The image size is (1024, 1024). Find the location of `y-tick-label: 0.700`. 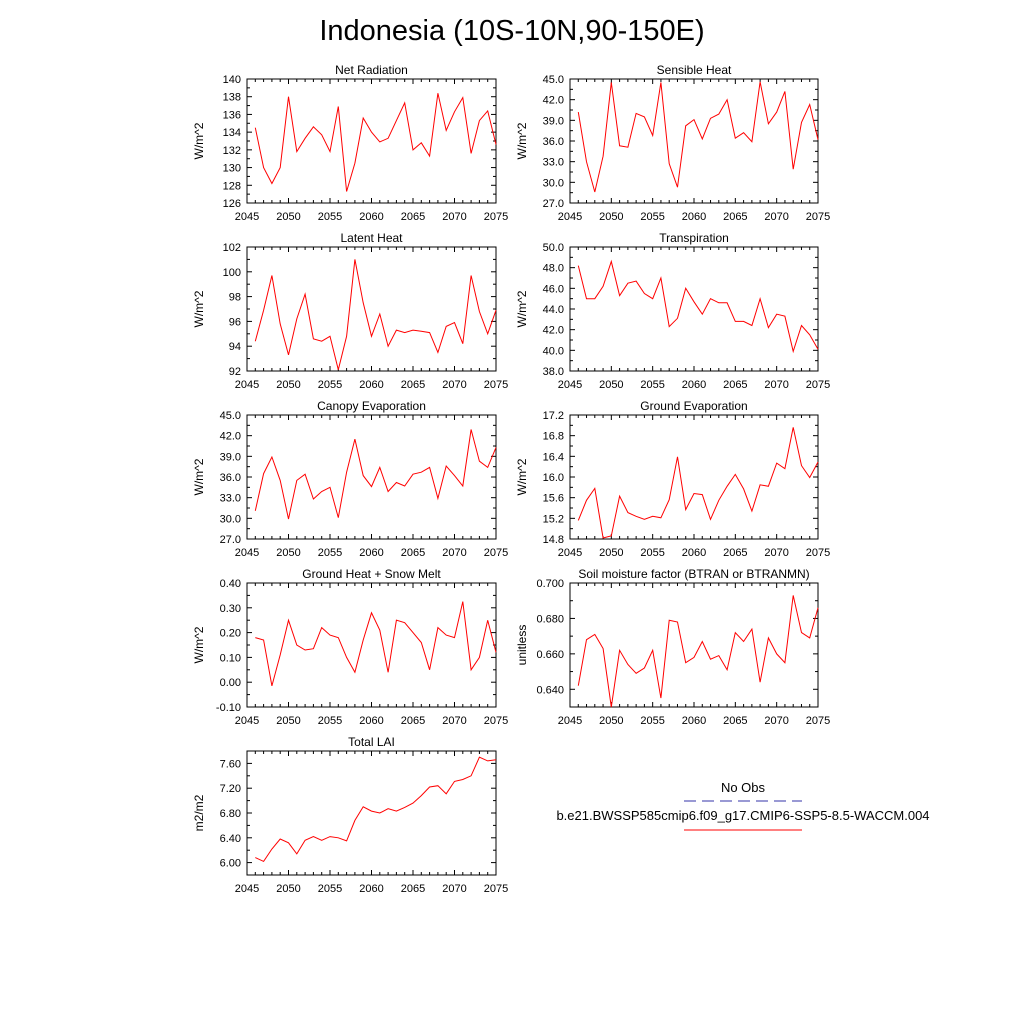

y-tick-label: 0.700 is located at coordinates (550, 584).